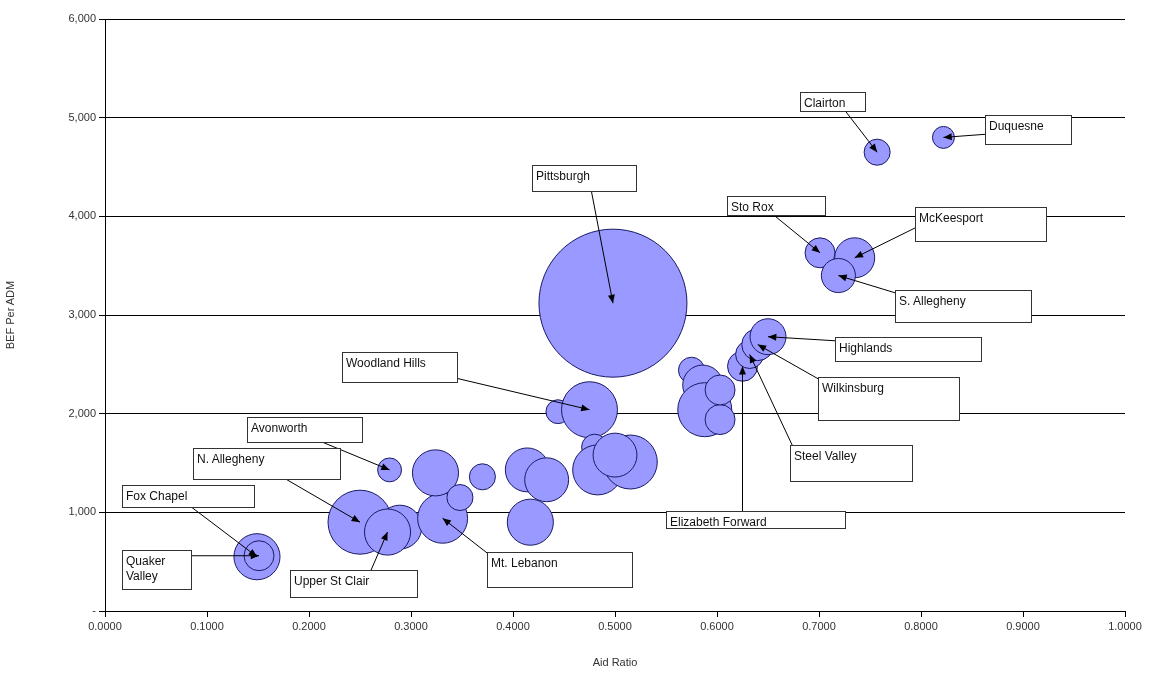 The image size is (1158, 674). Describe the element at coordinates (932, 301) in the screenshot. I see `annotation: S. Allegheny` at that location.